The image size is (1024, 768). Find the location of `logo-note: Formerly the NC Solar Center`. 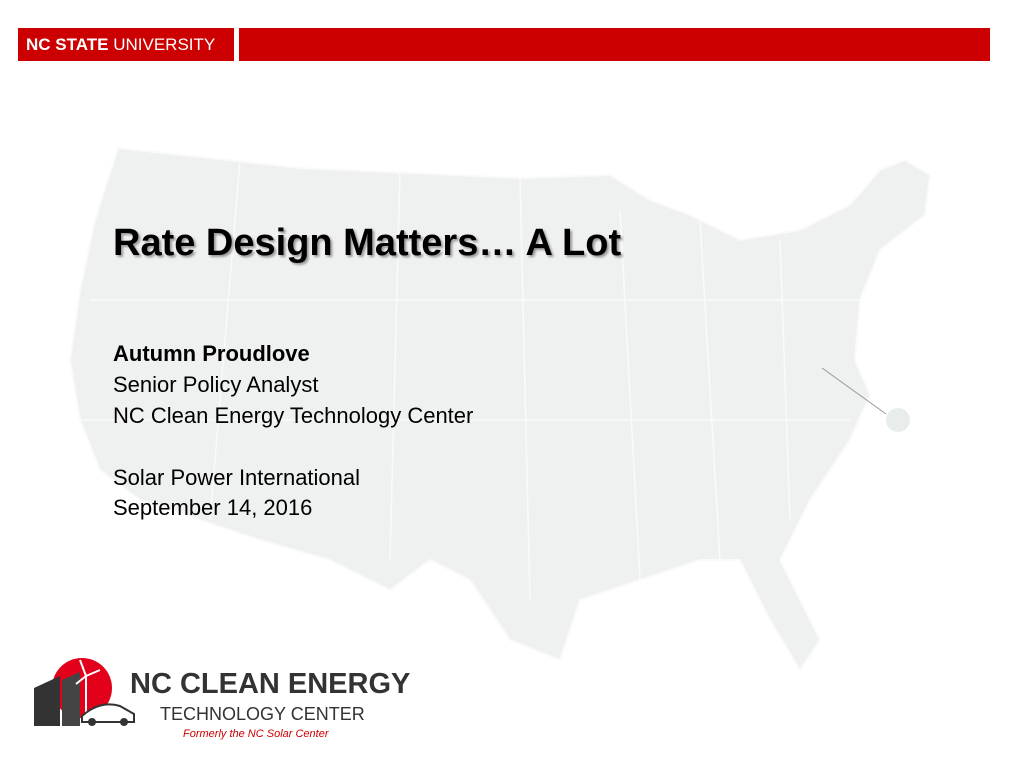

logo-note: Formerly the NC Solar Center is located at coordinates (256, 734).